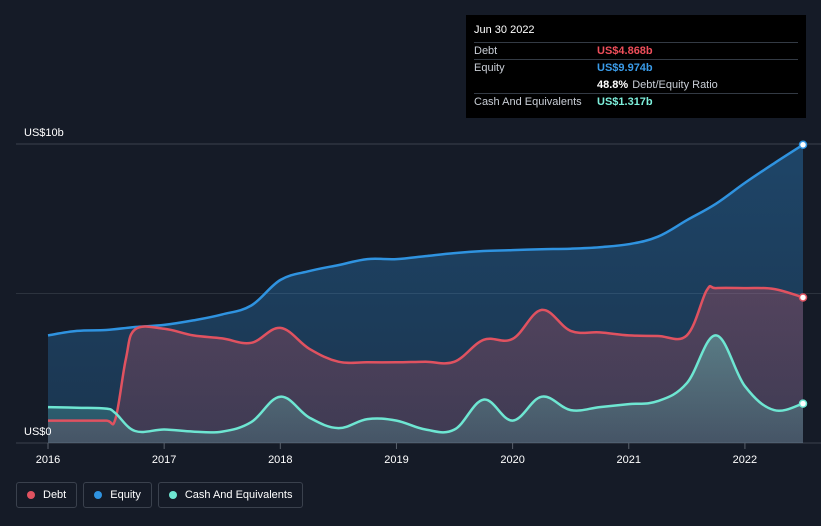  I want to click on legend-cash-dot, so click(172, 495).